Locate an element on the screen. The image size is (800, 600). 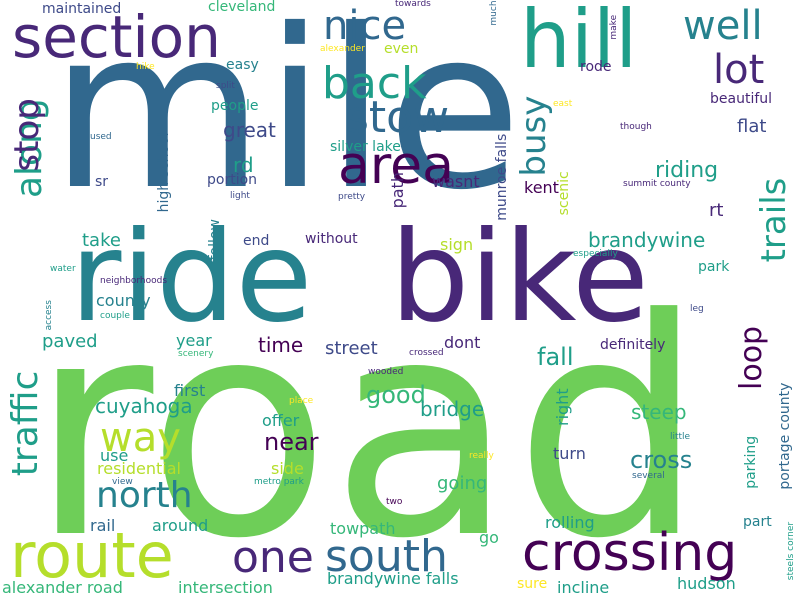
word-crossing: crossing is located at coordinates (630, 553).